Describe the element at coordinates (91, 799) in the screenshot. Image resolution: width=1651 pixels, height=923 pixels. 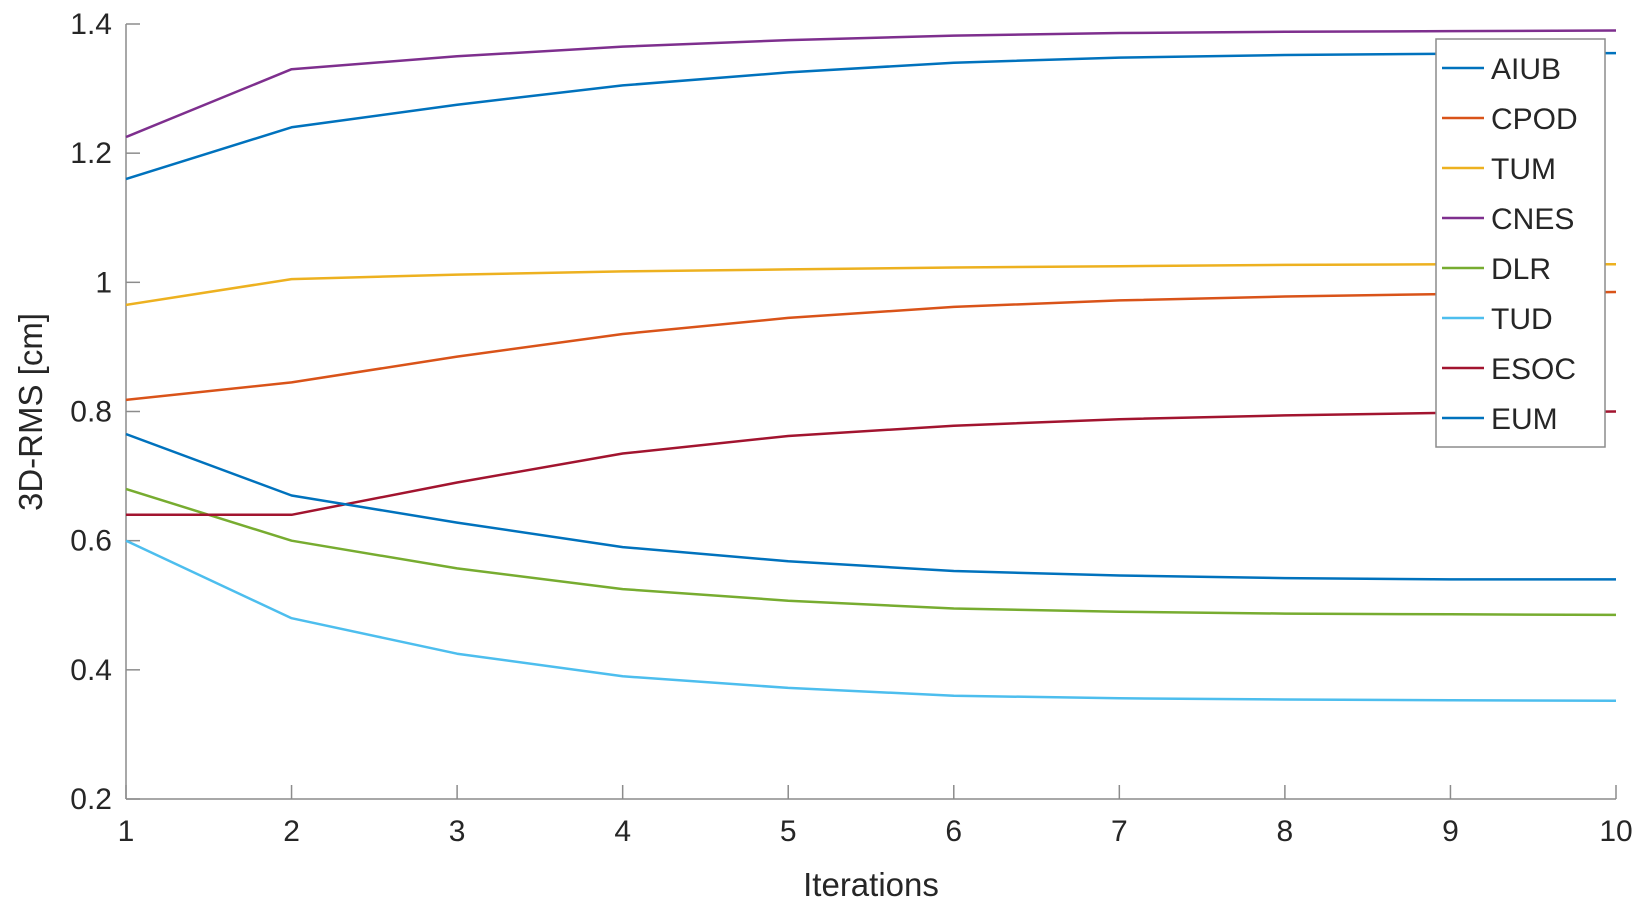
I see `y-tick-label: 0.2` at that location.